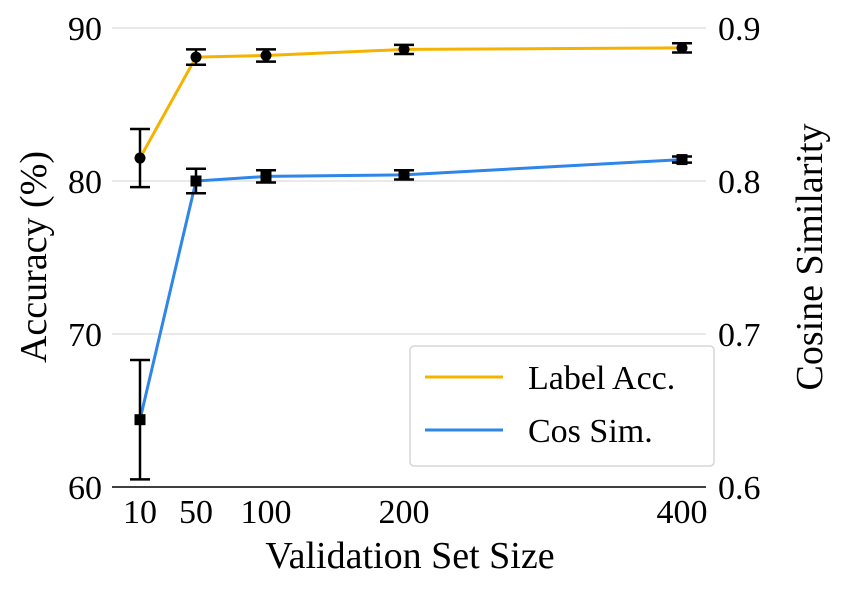 This screenshot has height=594, width=848. What do you see at coordinates (196, 512) in the screenshot?
I see `x-tick-label: 50` at bounding box center [196, 512].